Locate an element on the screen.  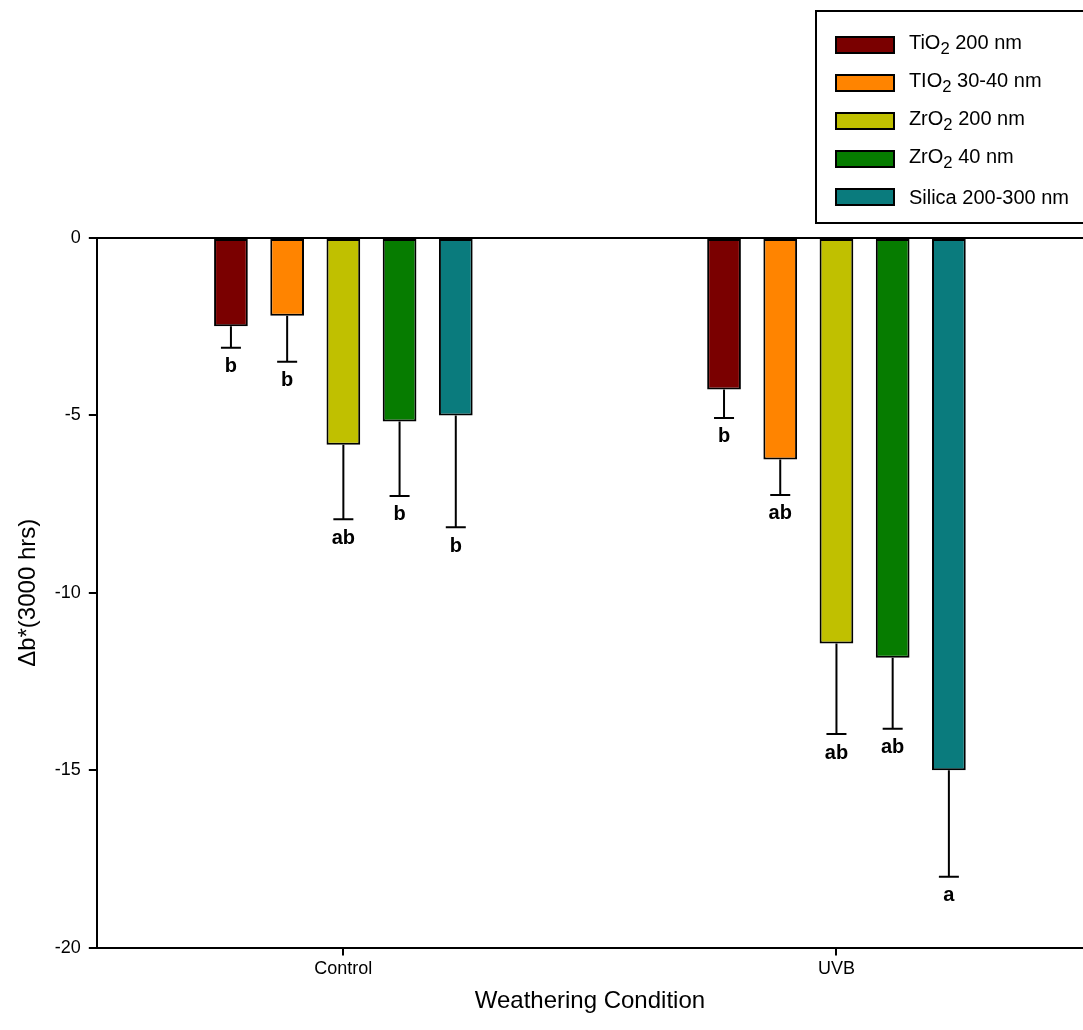
y-axis-title: Δb*(3000 hrs) is located at coordinates (27, 592).